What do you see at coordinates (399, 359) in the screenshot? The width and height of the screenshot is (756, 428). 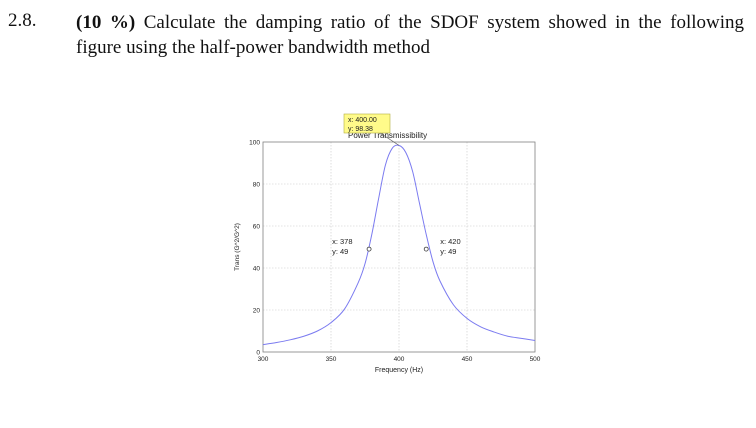 I see `x-tick-label: 400` at bounding box center [399, 359].